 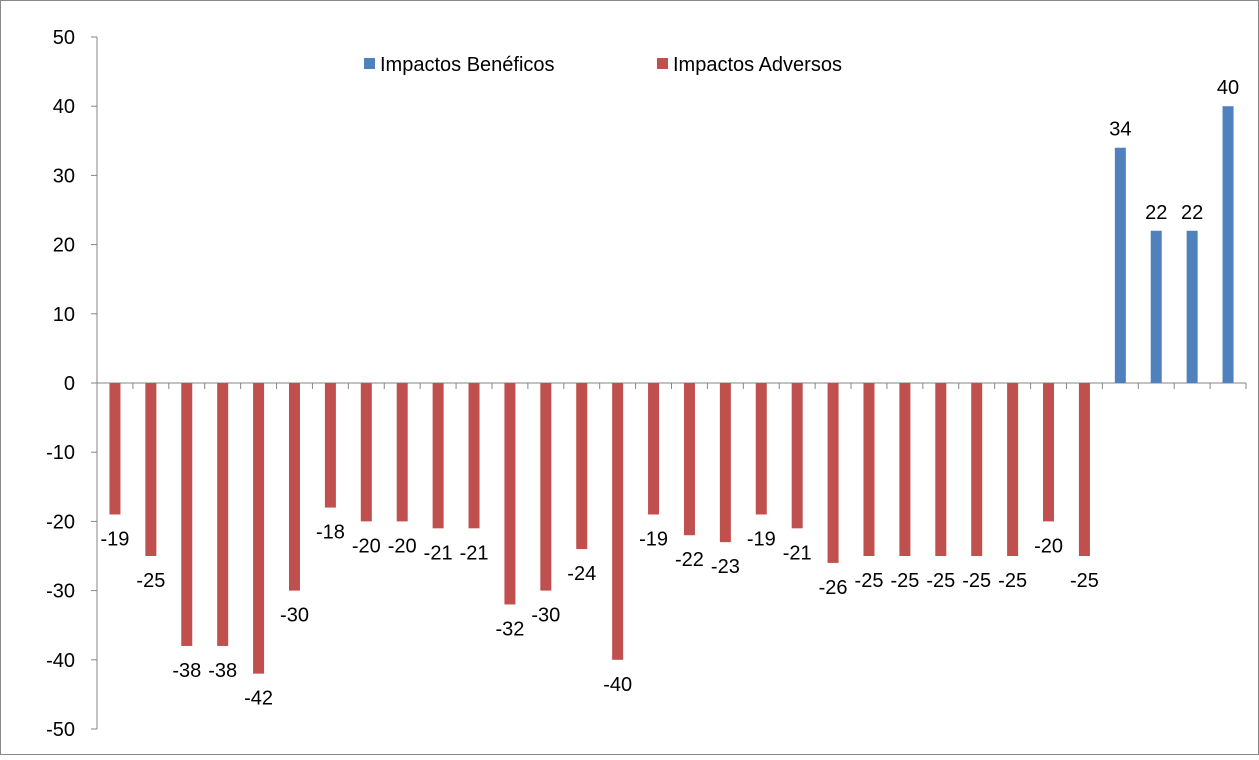 What do you see at coordinates (69, 384) in the screenshot?
I see `y-tick-label: 0` at bounding box center [69, 384].